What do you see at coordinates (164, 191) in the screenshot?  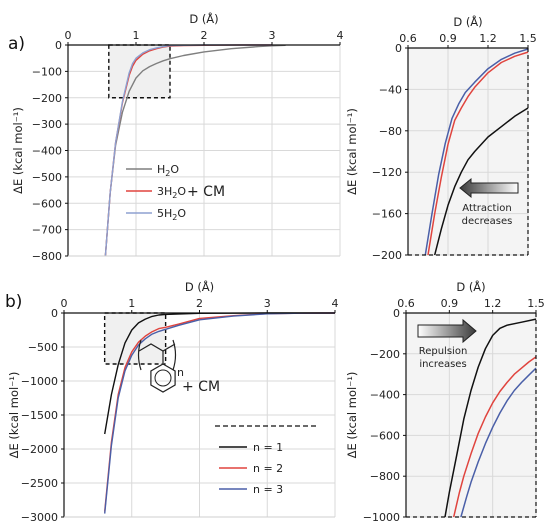 I see `legend-label-main: 3H` at bounding box center [164, 191].